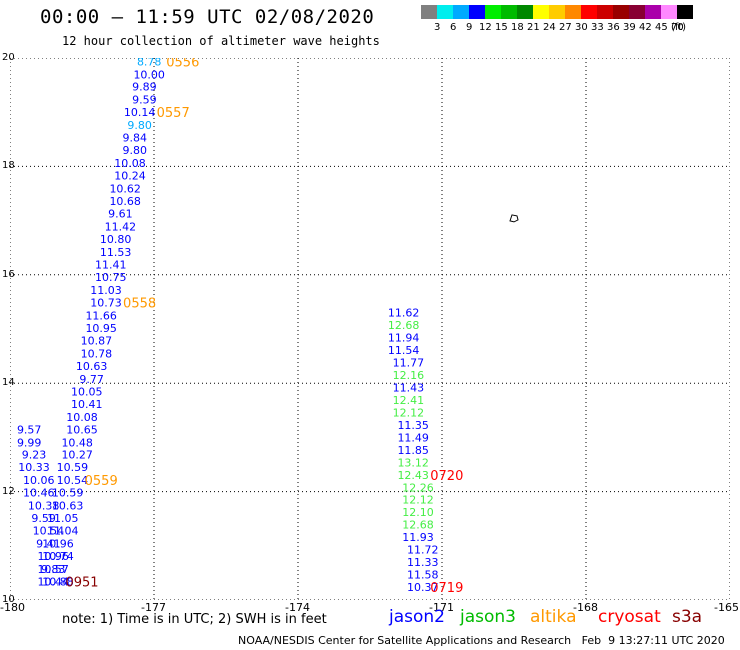 The image size is (740, 650). What do you see at coordinates (629, 27) in the screenshot?
I see `colorbar-label: 39` at bounding box center [629, 27].